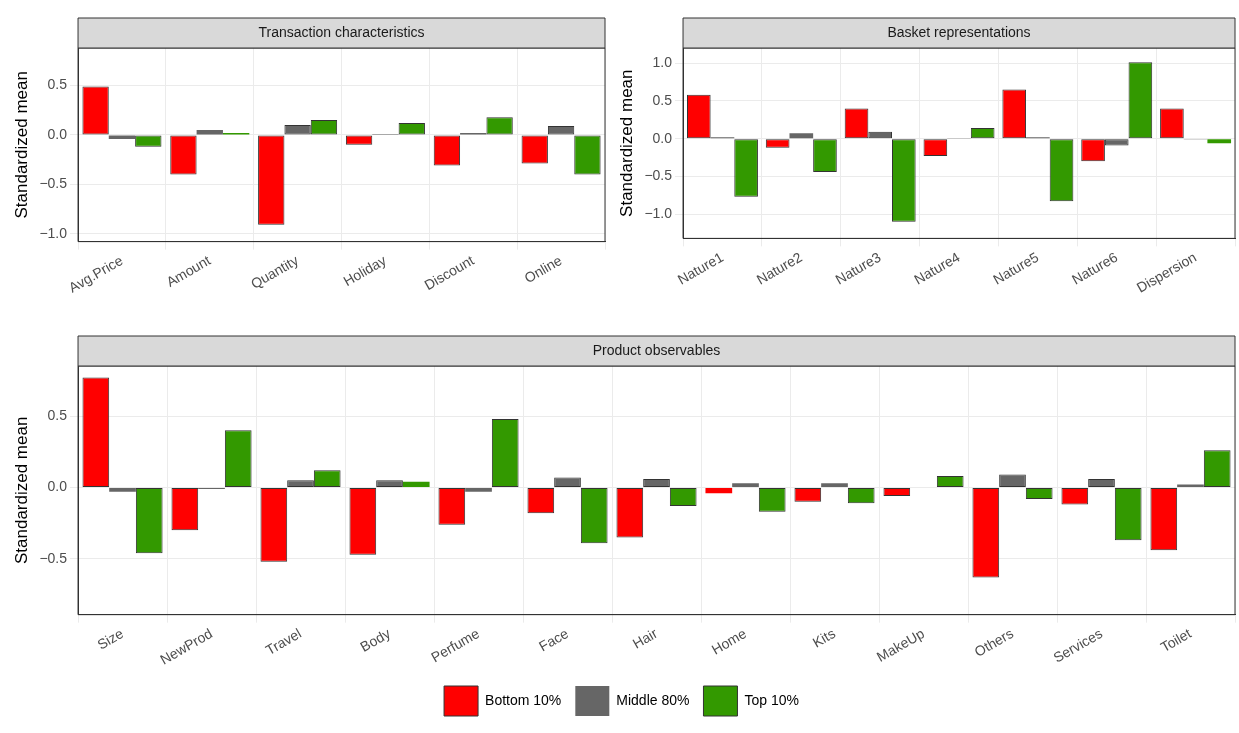 Image resolution: width=1239 pixels, height=733 pixels. I want to click on legend-label: Middle 80%, so click(653, 699).